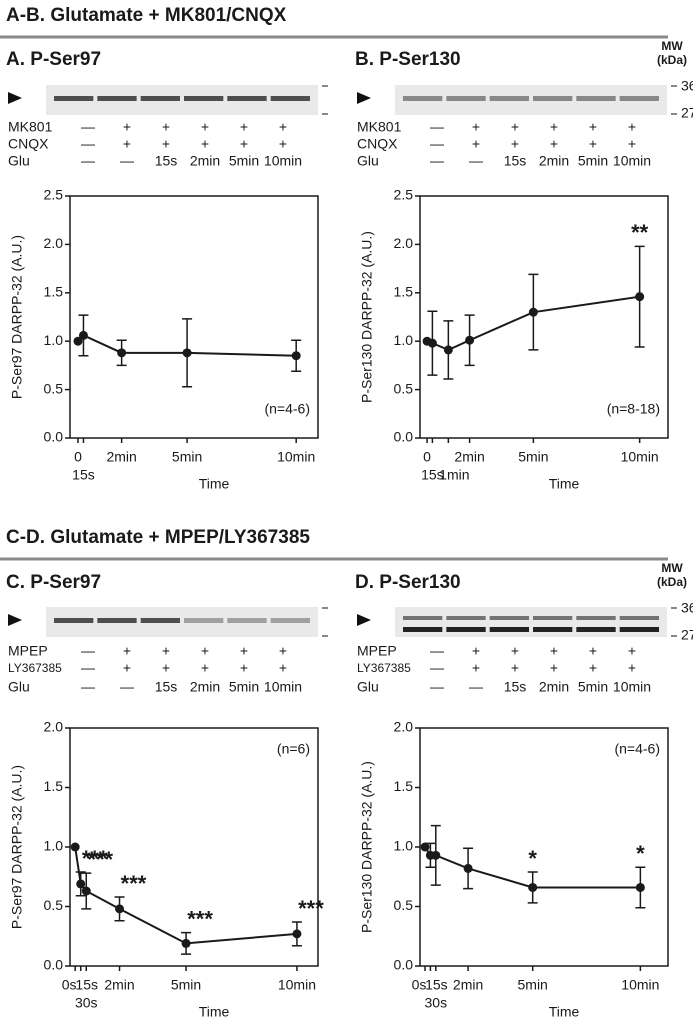 This screenshot has width=693, height=1026. What do you see at coordinates (15, 98) in the screenshot?
I see `blot-arrow` at bounding box center [15, 98].